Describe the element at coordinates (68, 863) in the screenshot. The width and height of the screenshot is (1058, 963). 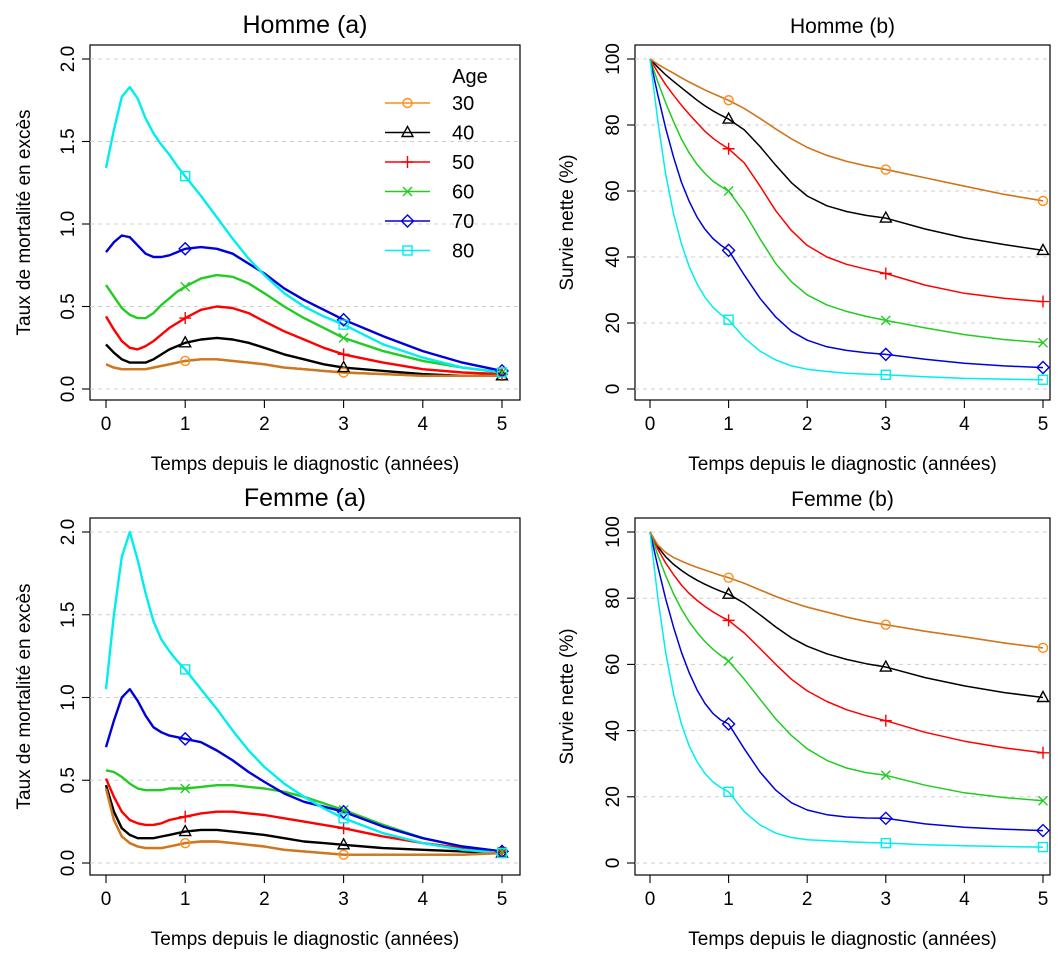
I see `y-tick-label: 0.0` at that location.